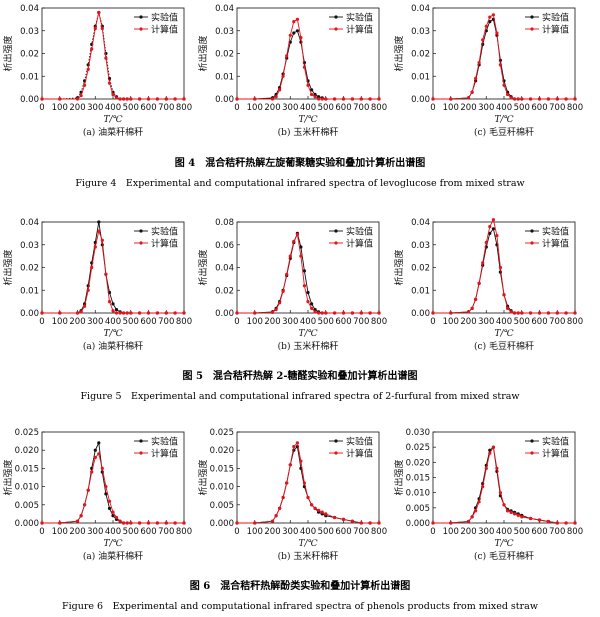 The image size is (600, 617). What do you see at coordinates (555, 232) in the screenshot?
I see `legend-label: 实验值` at bounding box center [555, 232].